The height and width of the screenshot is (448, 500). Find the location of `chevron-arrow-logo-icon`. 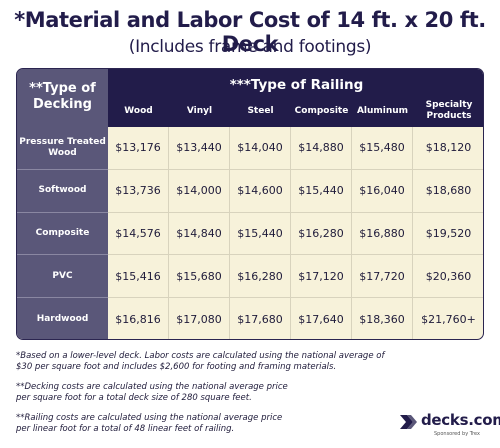

chevron-arrow-logo-icon is located at coordinates (408, 422).